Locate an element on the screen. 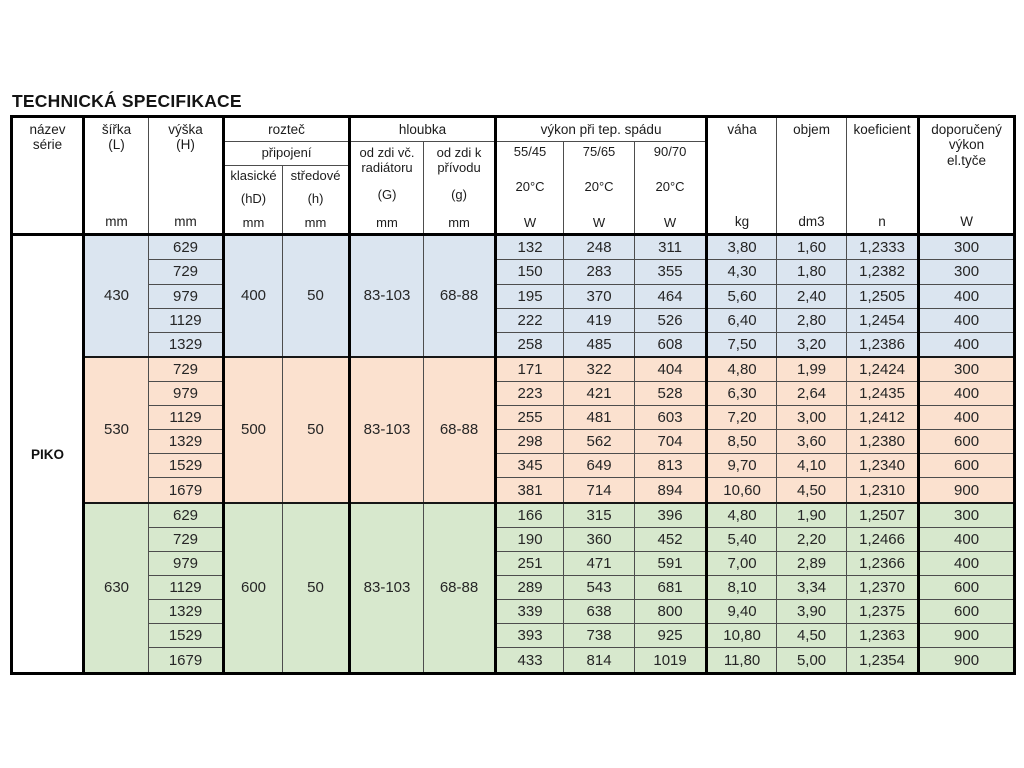 This screenshot has width=1024, height=768. header-temp-55-45-unit: W is located at coordinates (530, 222).